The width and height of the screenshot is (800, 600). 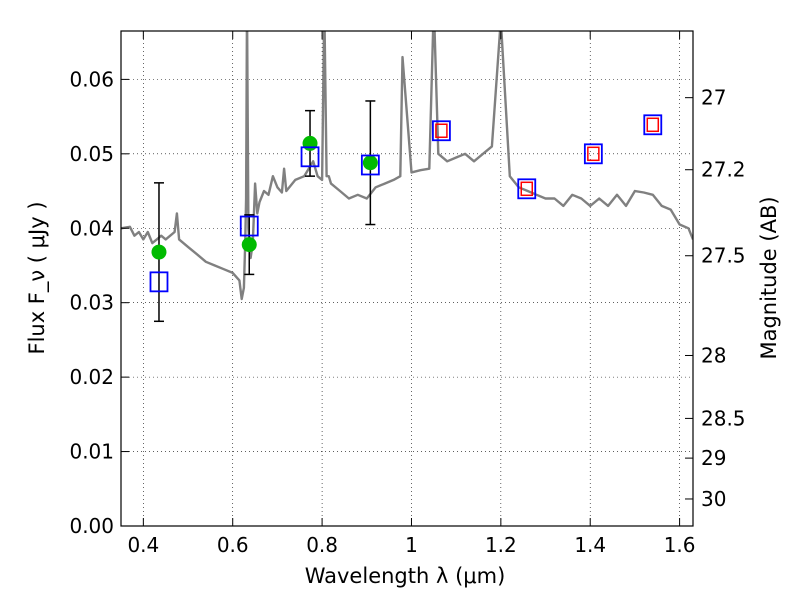 What do you see at coordinates (405, 576) in the screenshot?
I see `x-axis-label: Wavelength λ (μm)` at bounding box center [405, 576].